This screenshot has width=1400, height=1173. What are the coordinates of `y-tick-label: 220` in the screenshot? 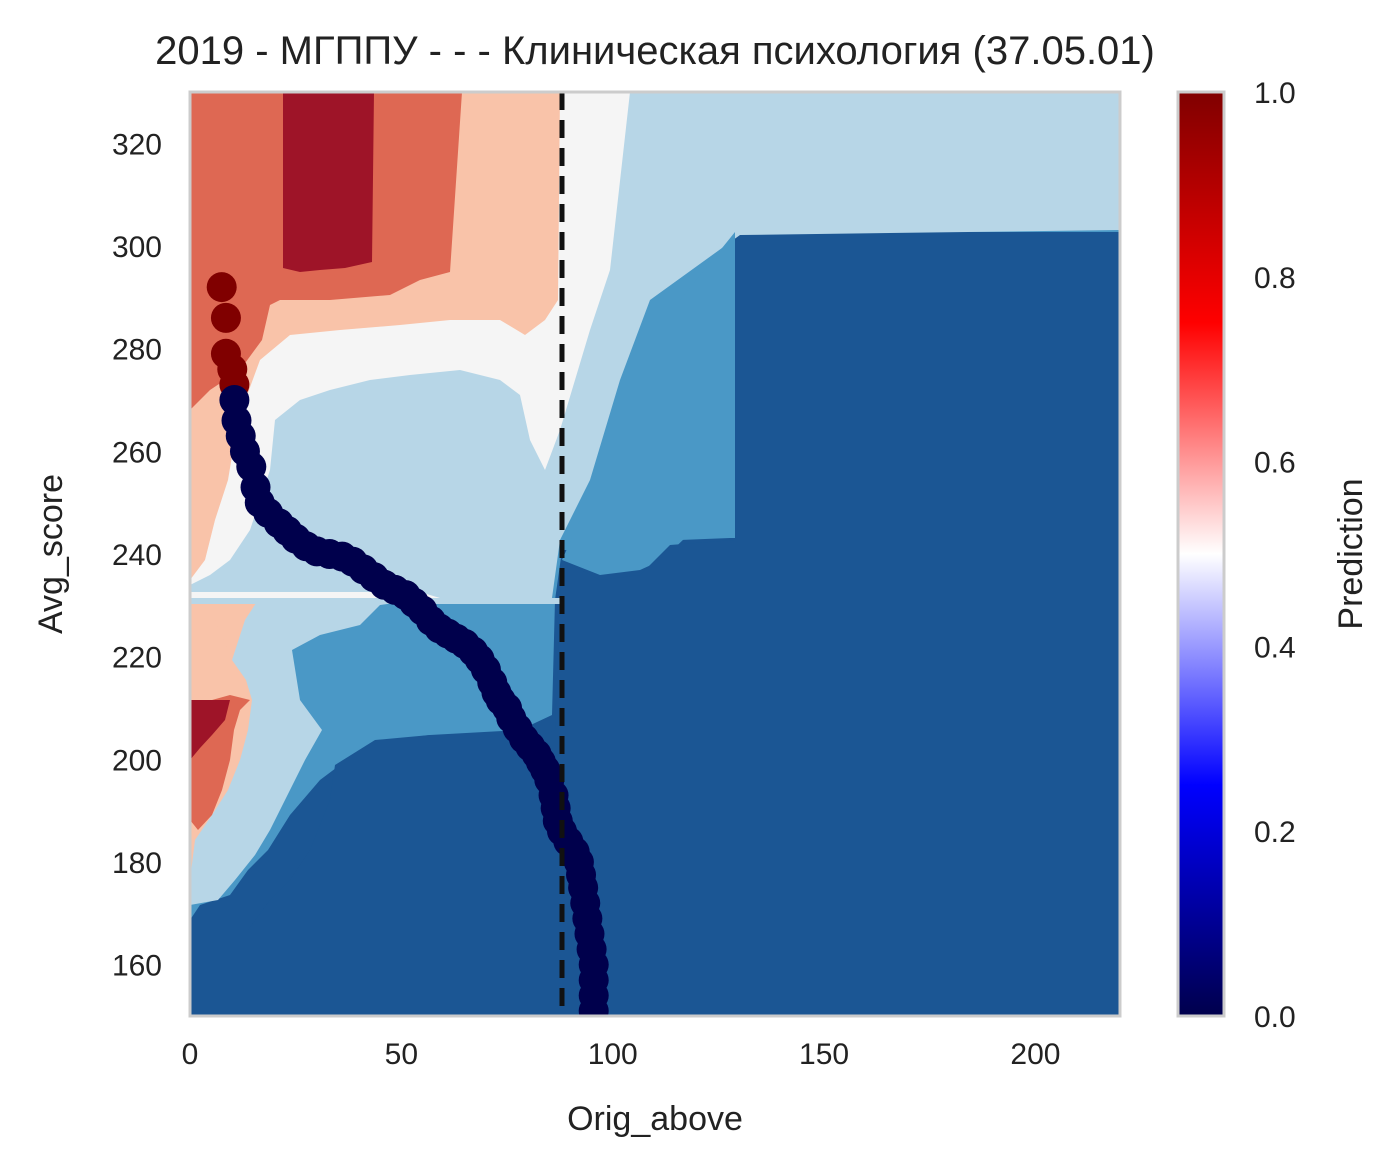 It's located at (137, 658).